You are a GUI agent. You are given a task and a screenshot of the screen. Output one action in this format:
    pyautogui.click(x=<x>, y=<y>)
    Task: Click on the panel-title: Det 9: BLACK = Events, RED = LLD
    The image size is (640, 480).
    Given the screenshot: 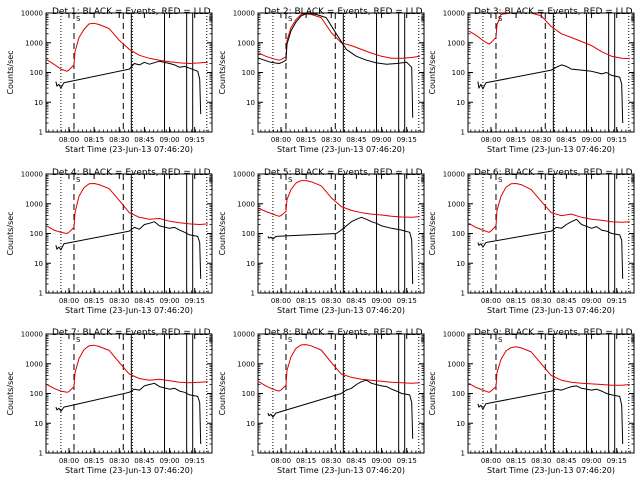 What is the action you would take?
    pyautogui.click(x=553, y=333)
    